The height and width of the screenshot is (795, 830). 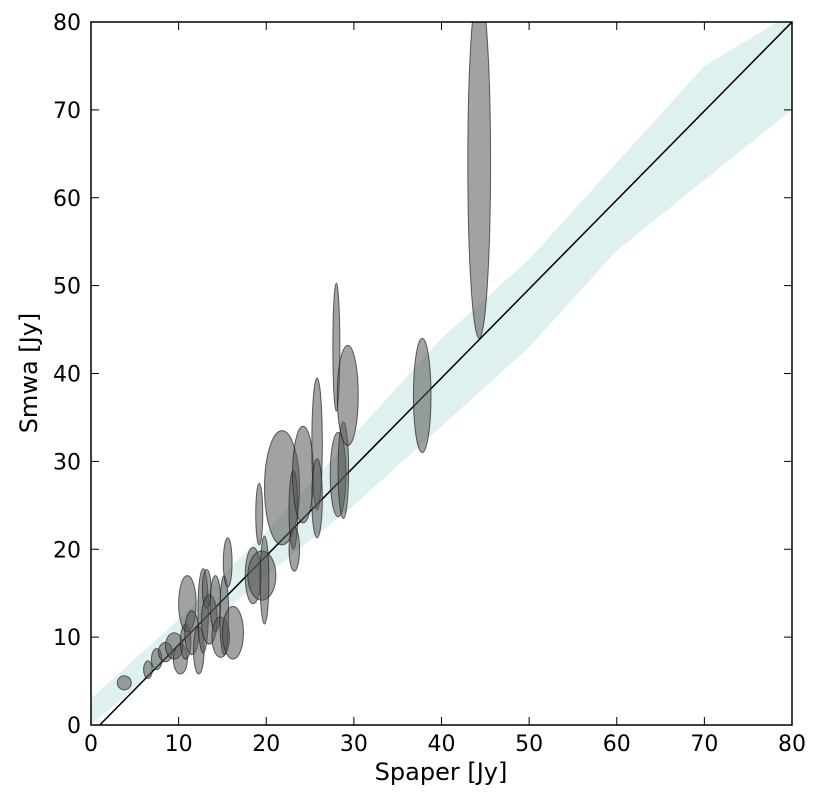 I want to click on x-axis-label: Spaper [Jy], so click(x=441, y=772).